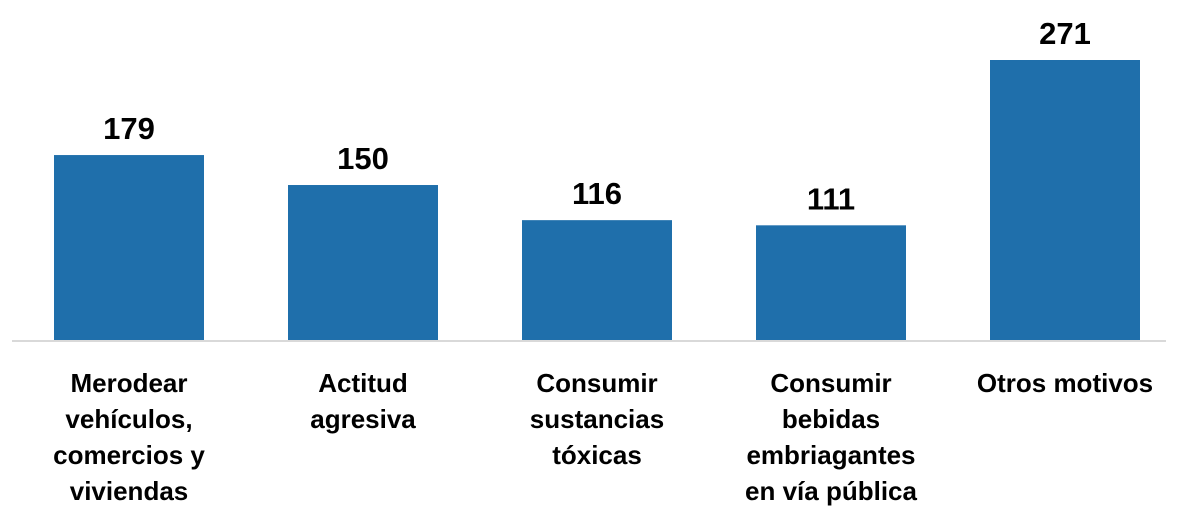 This screenshot has height=507, width=1178. I want to click on category-label-line: sustancias, so click(597, 419).